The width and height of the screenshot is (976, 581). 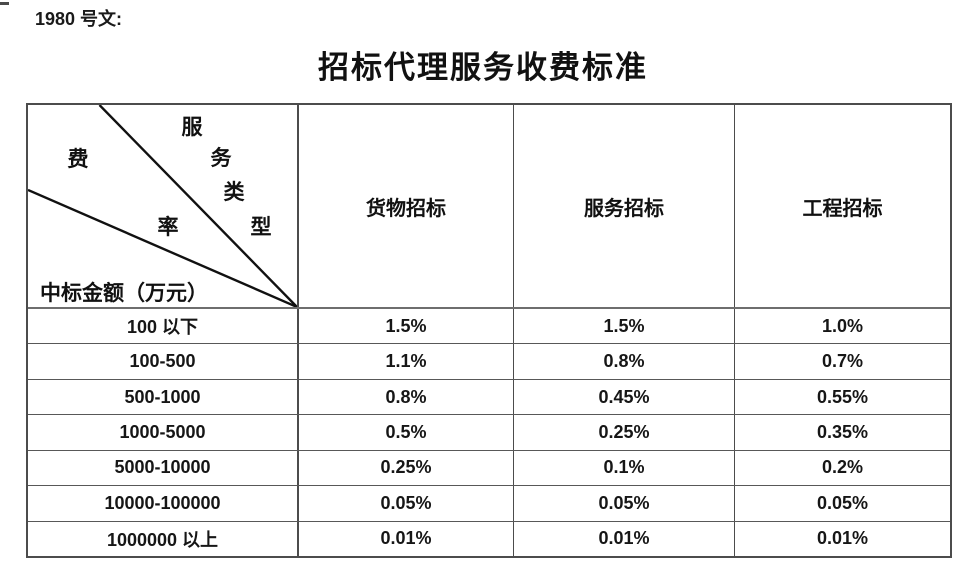 I want to click on table-row: 100 以下 1.5% 1.5% 1.0%, so click(x=489, y=327).